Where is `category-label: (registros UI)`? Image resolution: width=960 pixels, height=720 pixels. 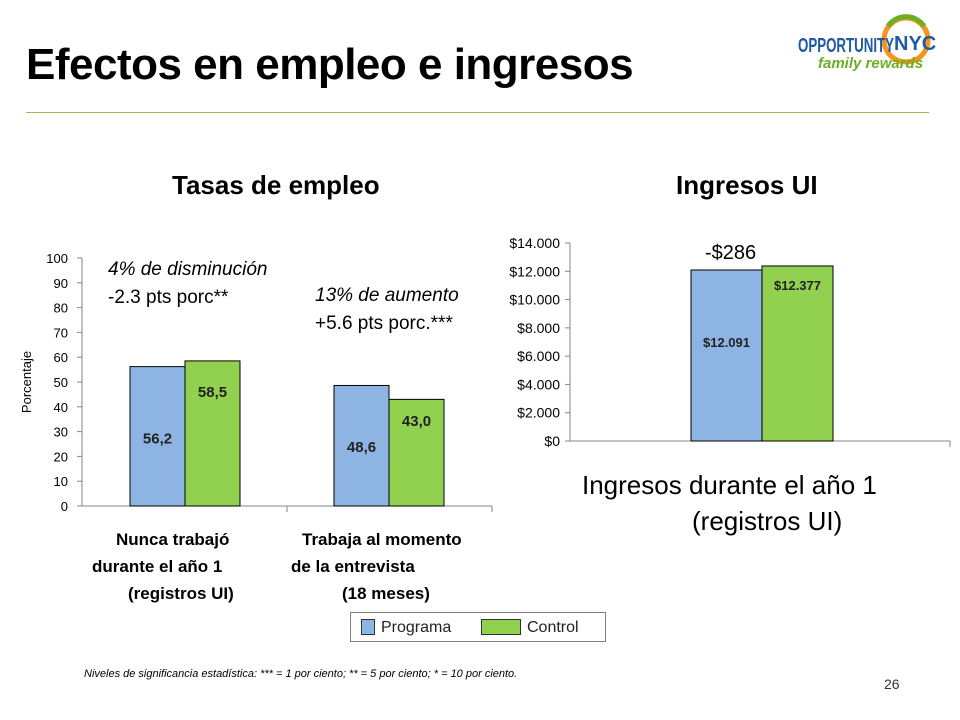
category-label: (registros UI) is located at coordinates (181, 593).